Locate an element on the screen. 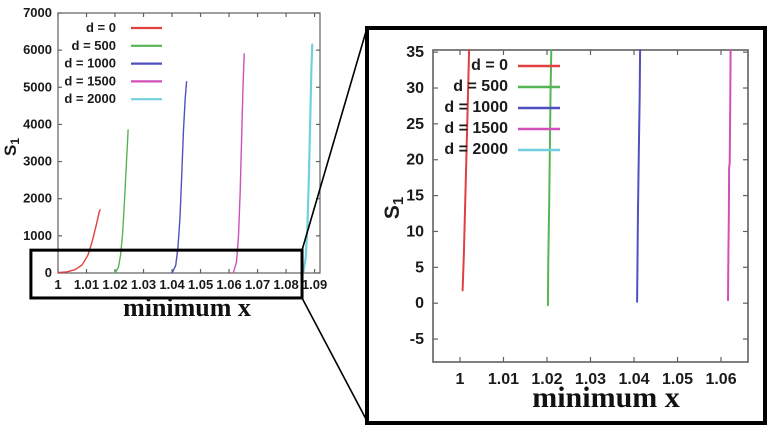 This screenshot has height=432, width=776. zoom-ylabel-sub: 1 is located at coordinates (398, 201).